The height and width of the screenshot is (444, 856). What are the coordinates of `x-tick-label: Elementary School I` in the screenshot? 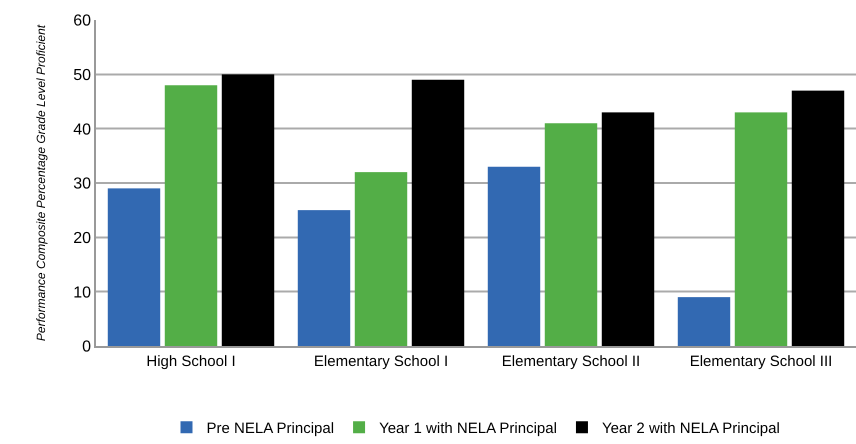 It's located at (381, 361).